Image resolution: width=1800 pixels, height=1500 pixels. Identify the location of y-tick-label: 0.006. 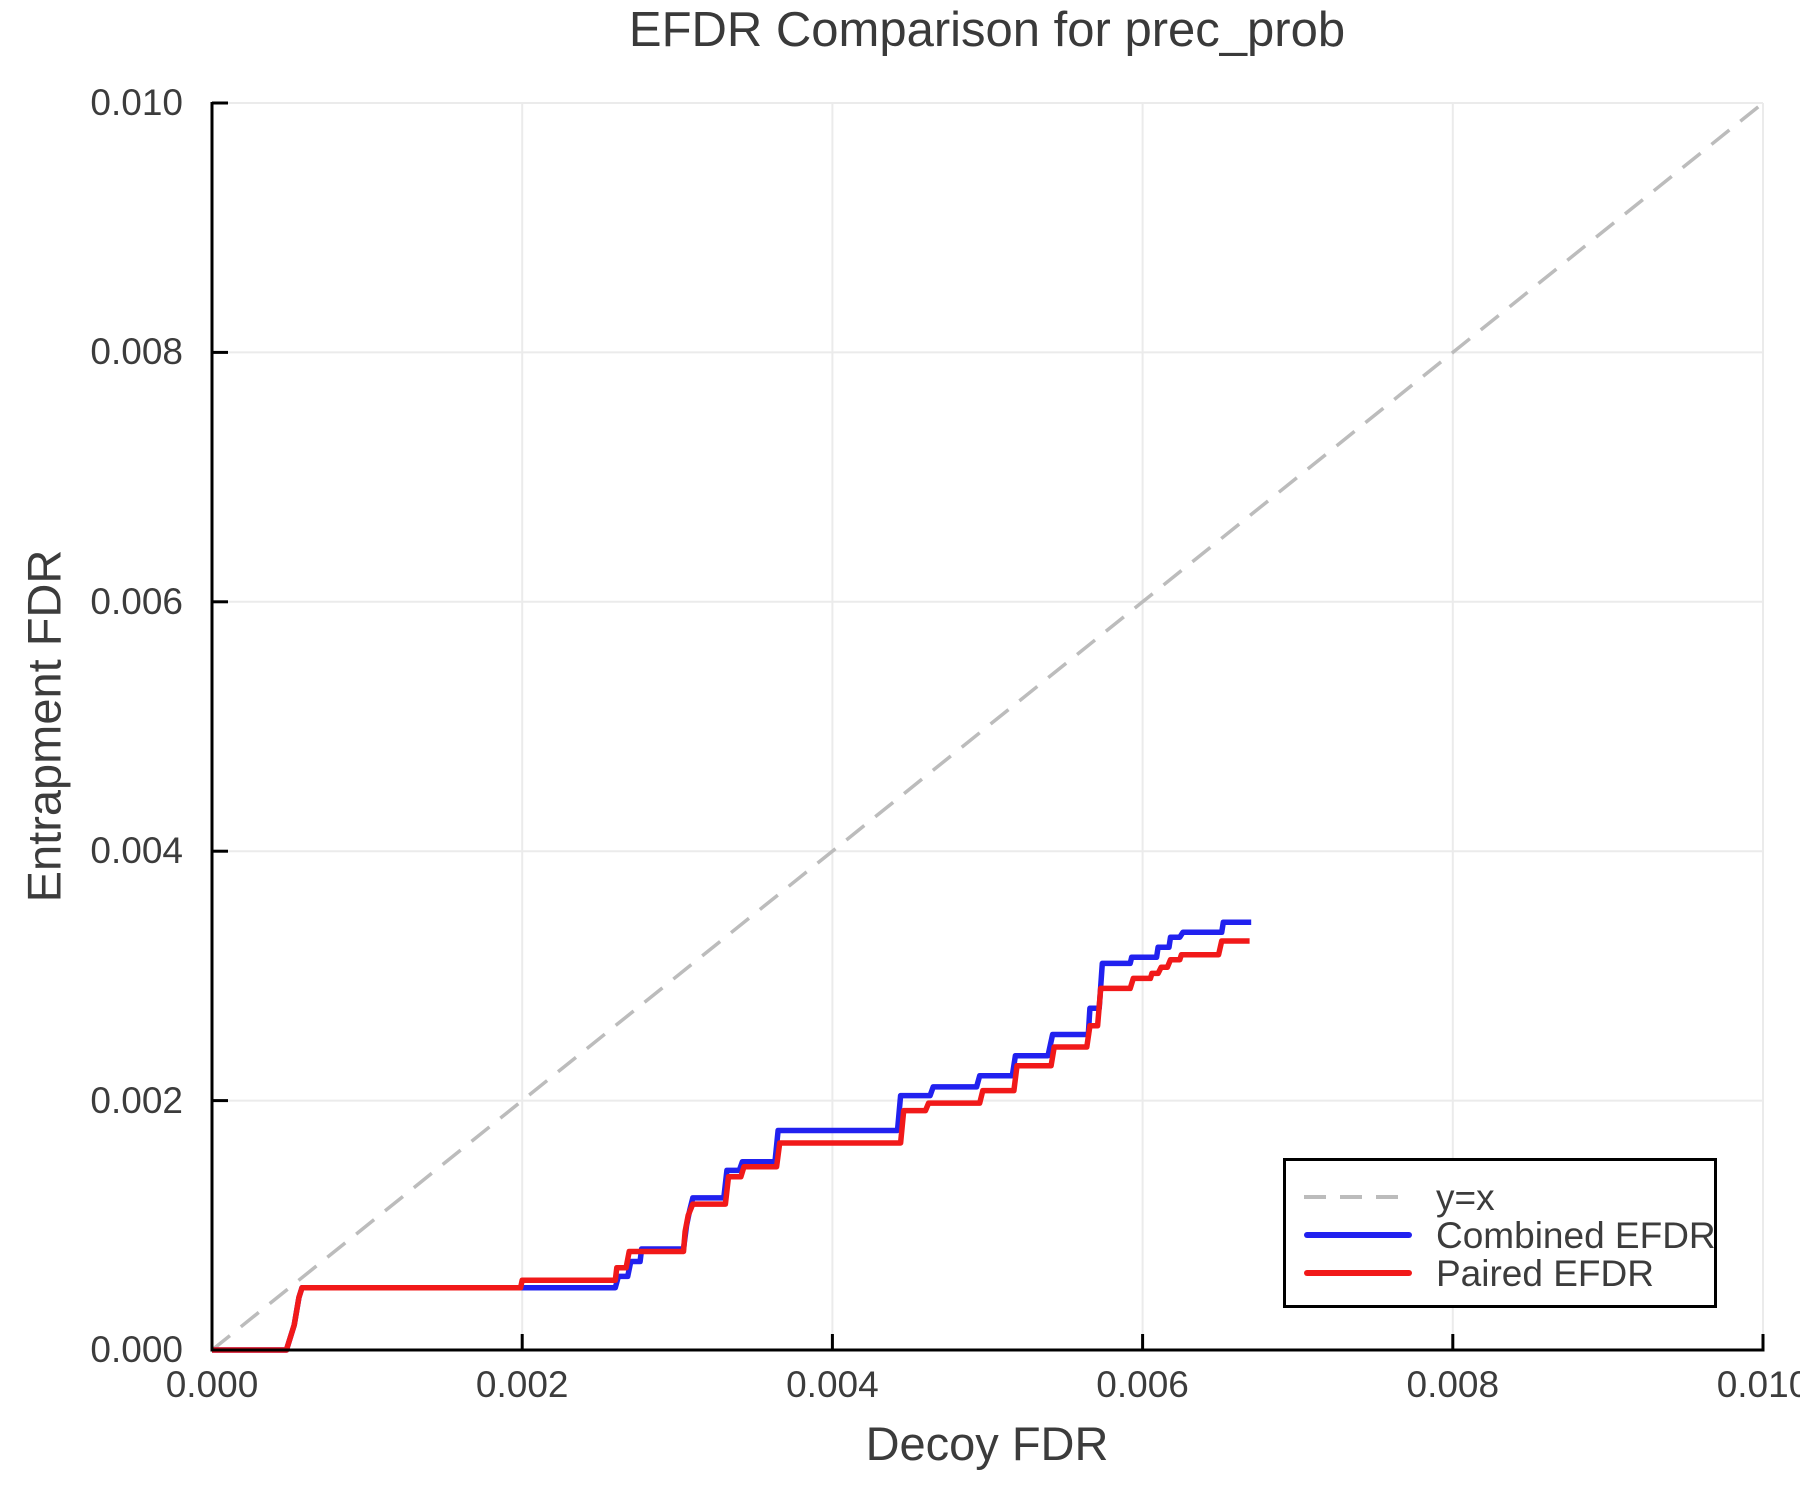
(136, 601).